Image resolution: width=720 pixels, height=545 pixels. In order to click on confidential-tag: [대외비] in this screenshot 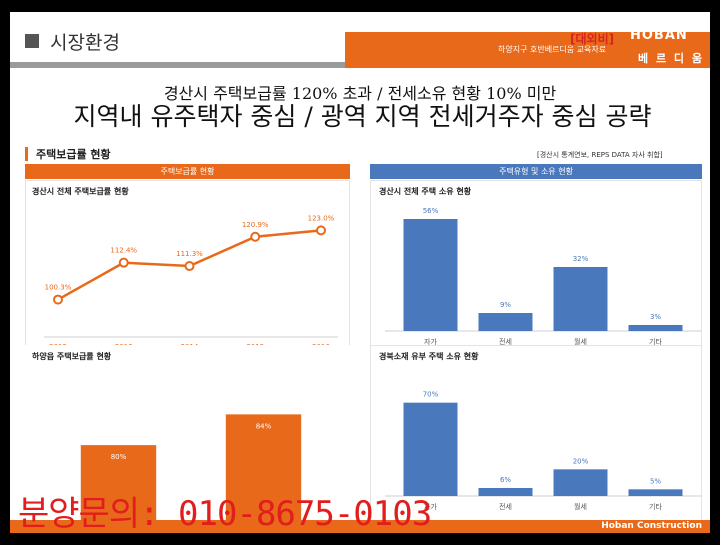, I will do `click(592, 39)`.